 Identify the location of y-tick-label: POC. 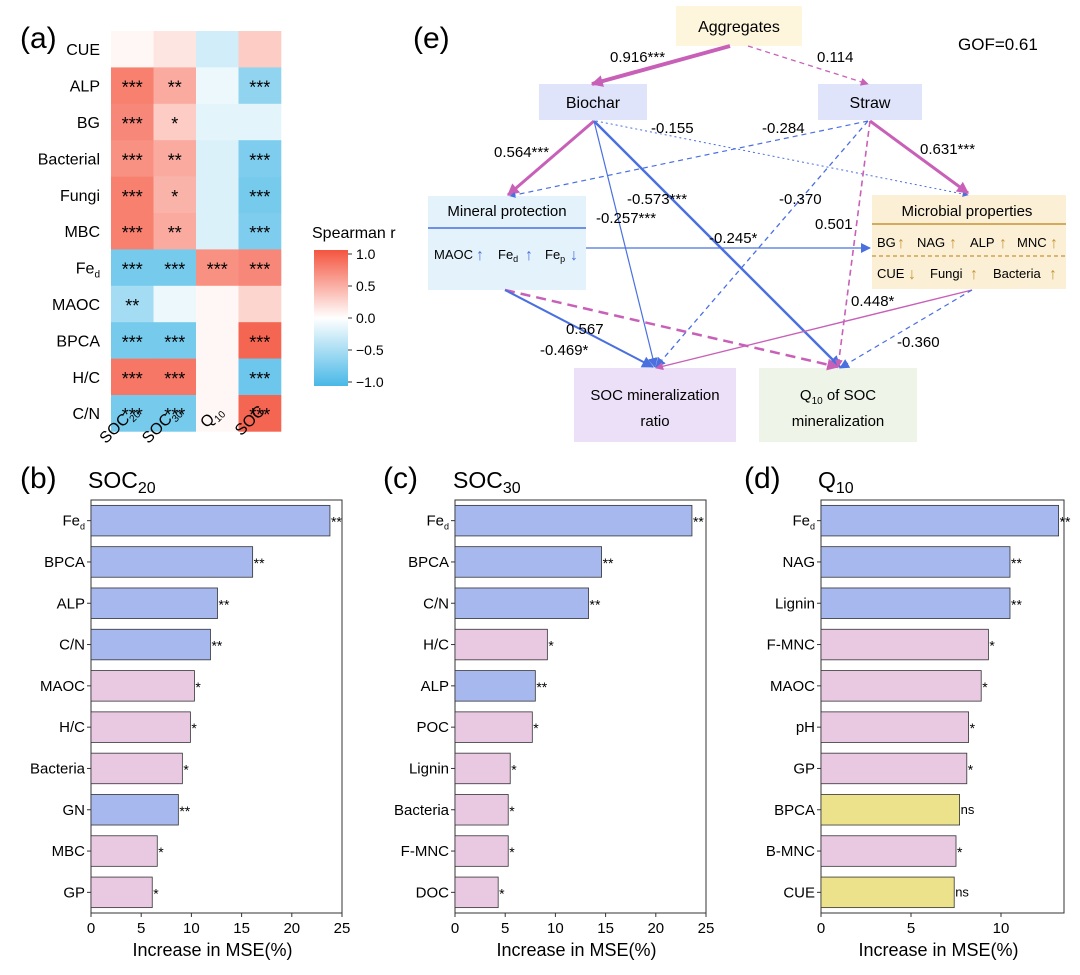
(432, 727).